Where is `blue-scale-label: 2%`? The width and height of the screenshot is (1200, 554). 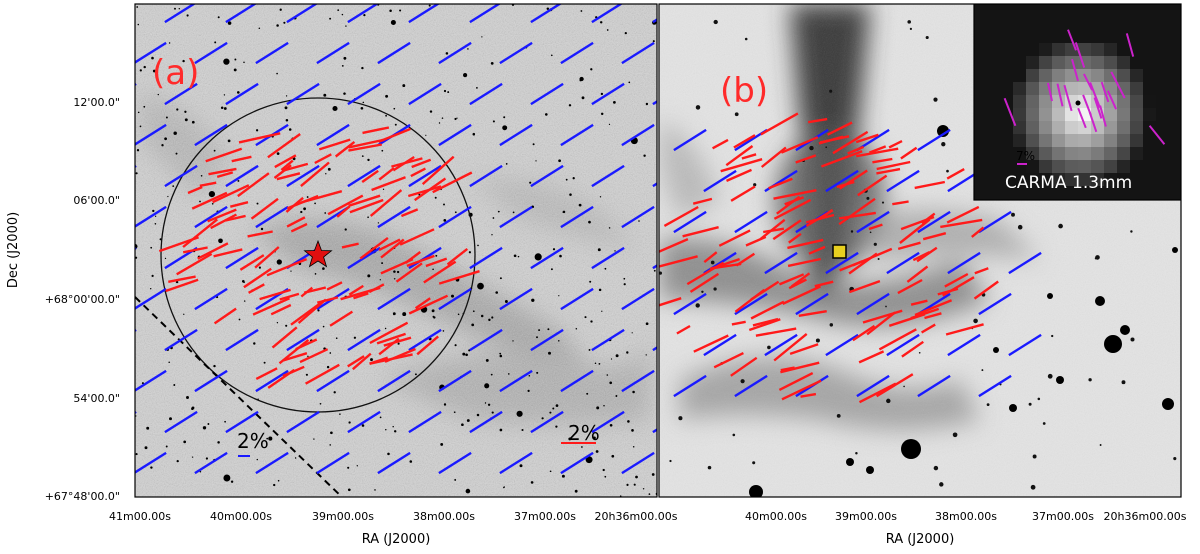 blue-scale-label: 2% is located at coordinates (253, 441).